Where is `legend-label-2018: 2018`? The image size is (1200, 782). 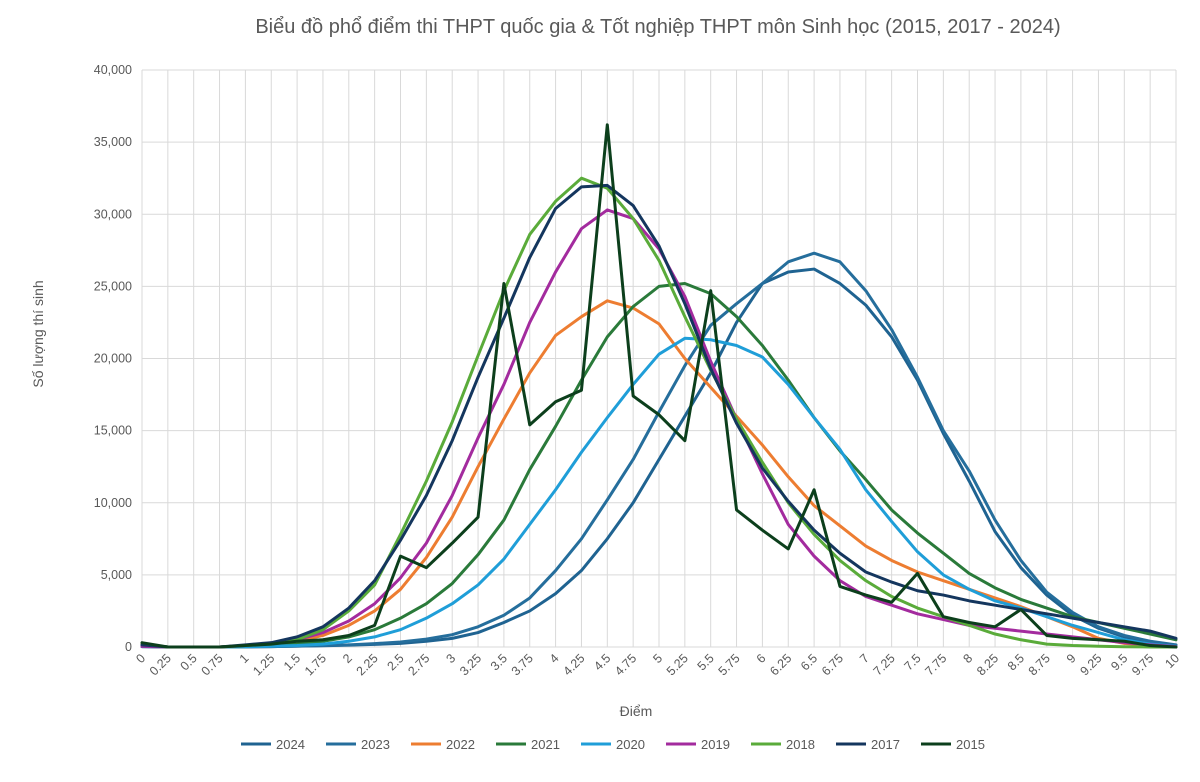
legend-label-2018: 2018 is located at coordinates (800, 744).